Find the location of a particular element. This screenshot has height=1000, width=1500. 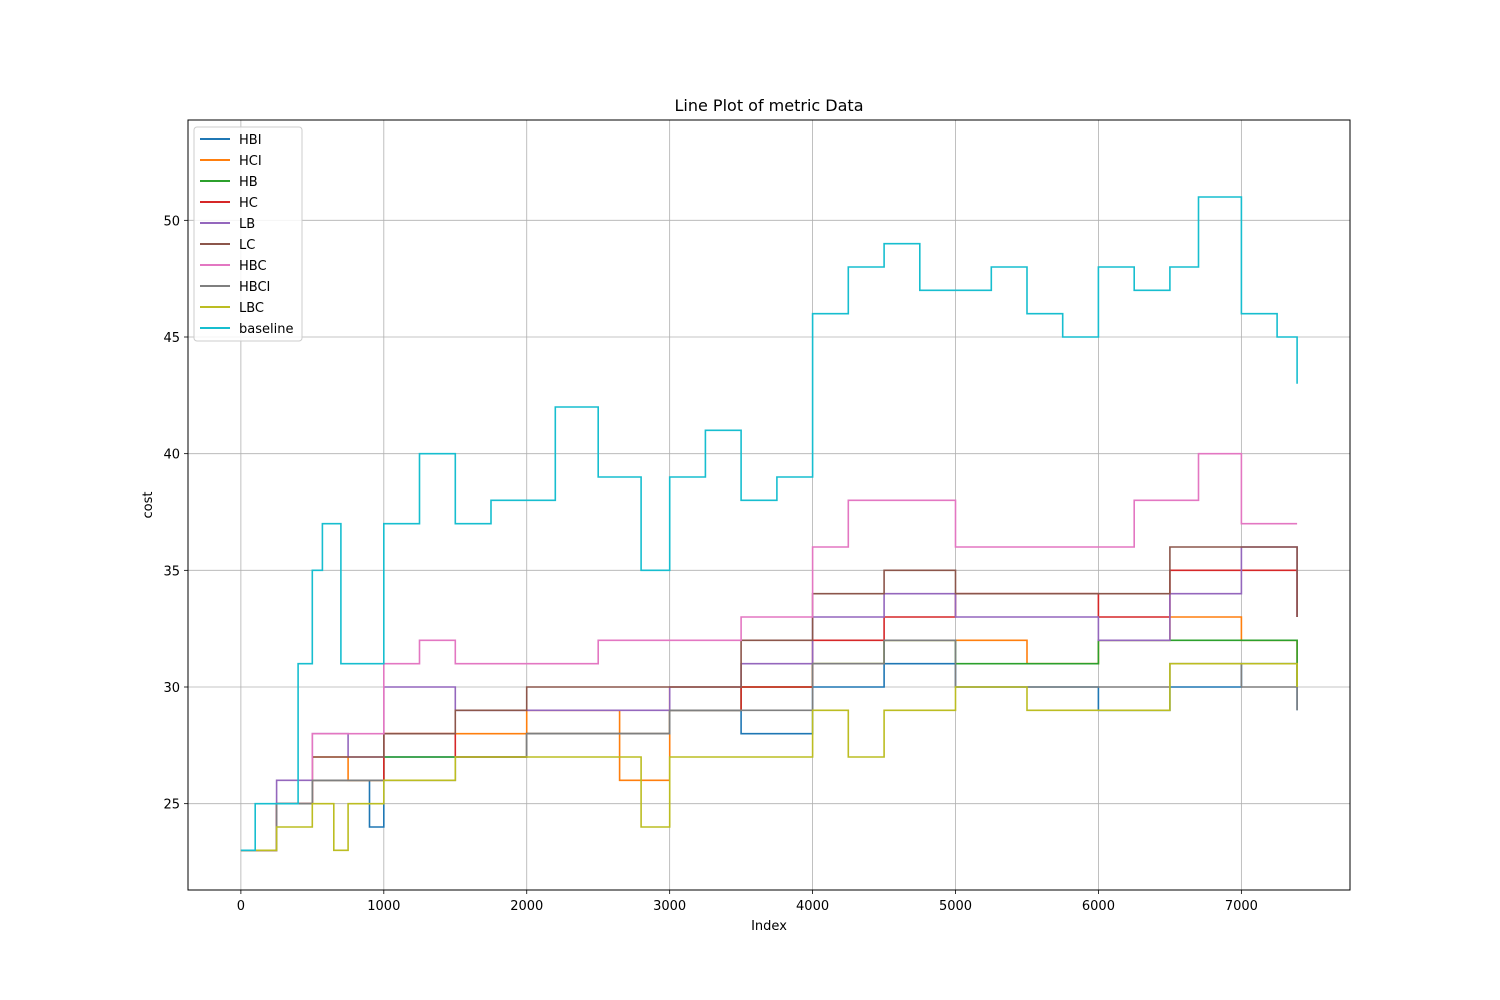

chart-title: Line Plot of metric Data is located at coordinates (769, 105).